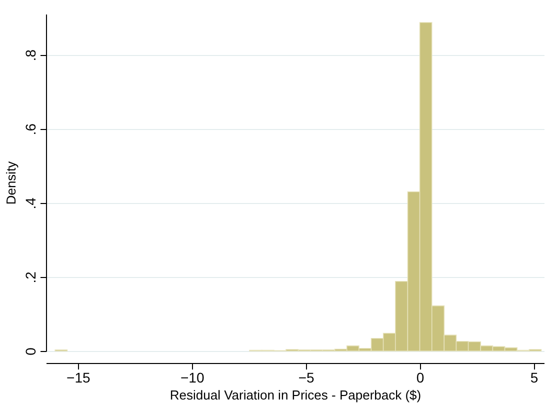  Describe the element at coordinates (30, 55) in the screenshot. I see `y-tick-label: .8` at that location.